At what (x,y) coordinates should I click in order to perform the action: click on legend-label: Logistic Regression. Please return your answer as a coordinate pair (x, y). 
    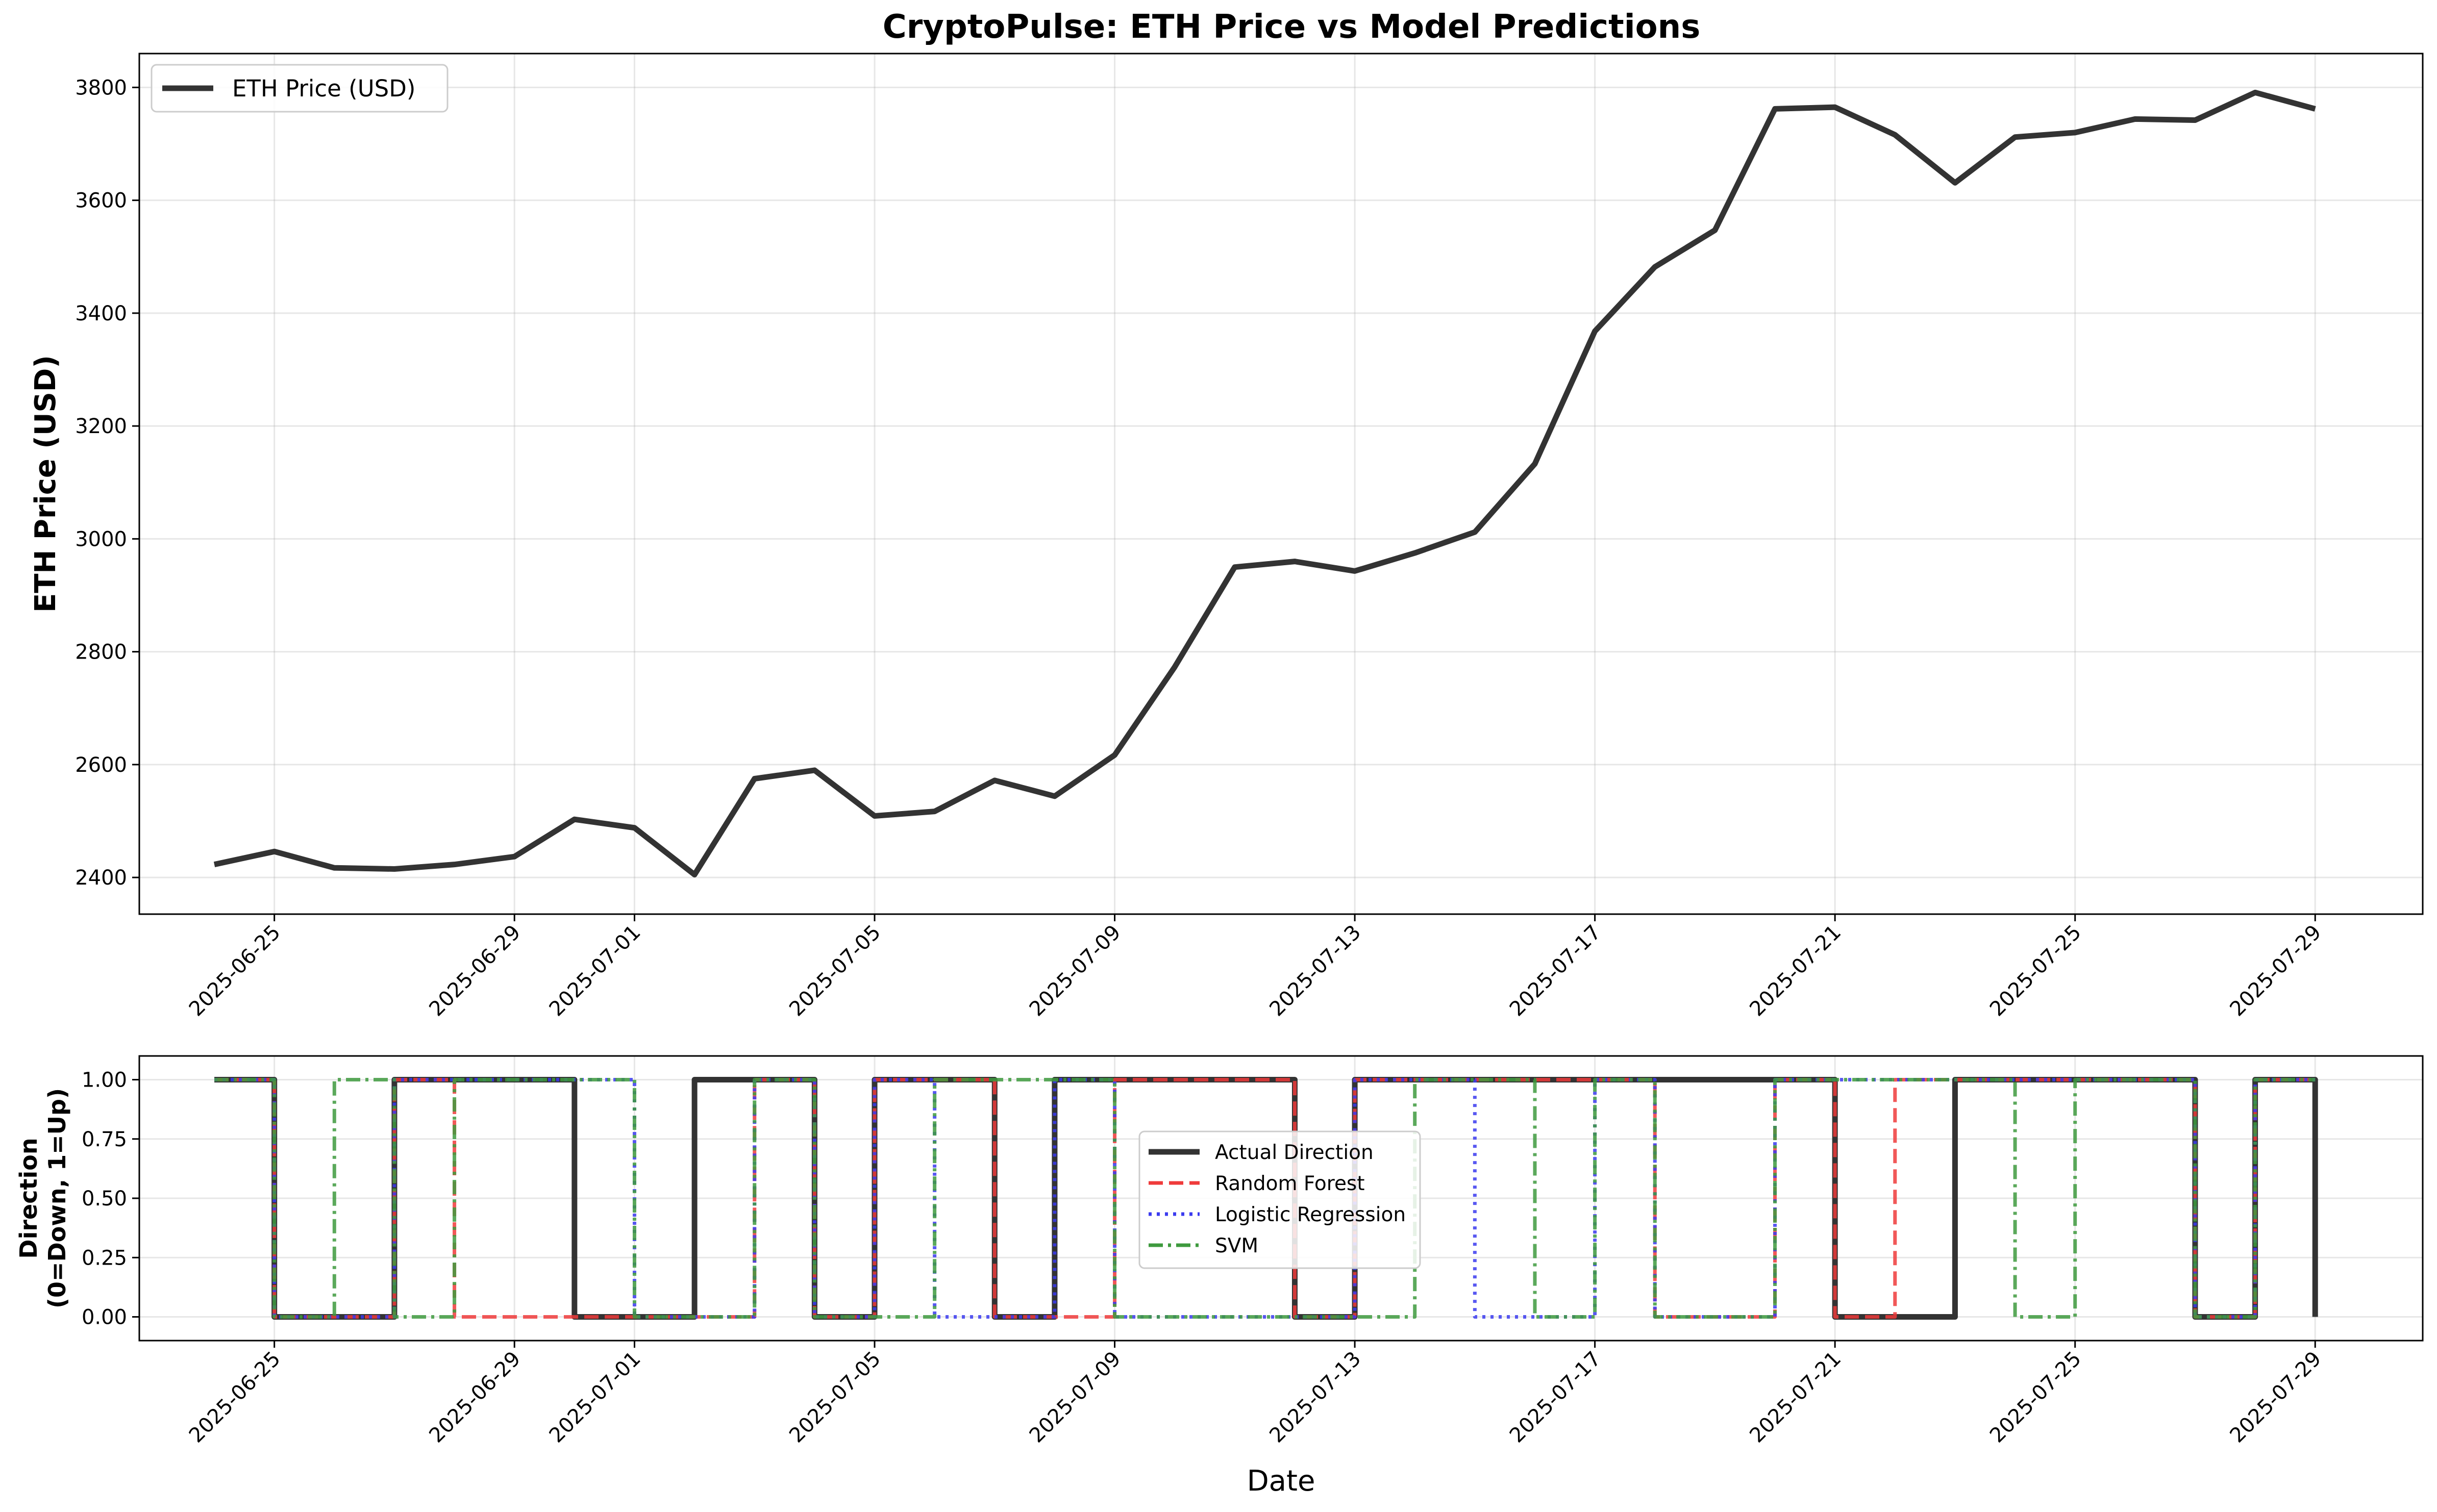
    Looking at the image, I should click on (1310, 1215).